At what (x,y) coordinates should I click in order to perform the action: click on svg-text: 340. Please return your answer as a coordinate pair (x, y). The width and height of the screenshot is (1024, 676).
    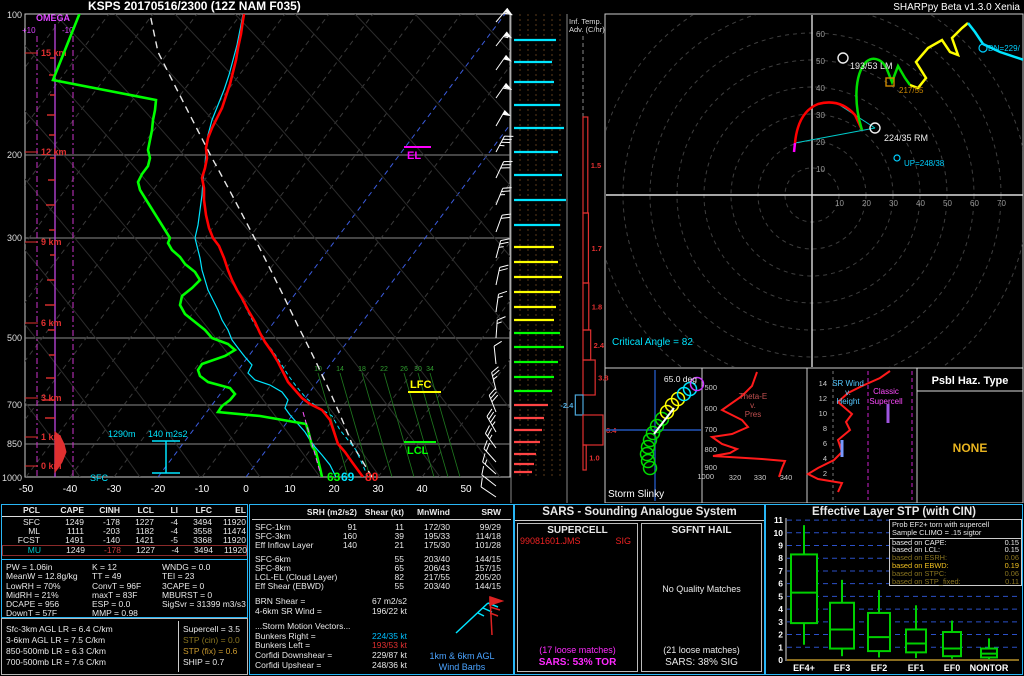
    Looking at the image, I should click on (786, 477).